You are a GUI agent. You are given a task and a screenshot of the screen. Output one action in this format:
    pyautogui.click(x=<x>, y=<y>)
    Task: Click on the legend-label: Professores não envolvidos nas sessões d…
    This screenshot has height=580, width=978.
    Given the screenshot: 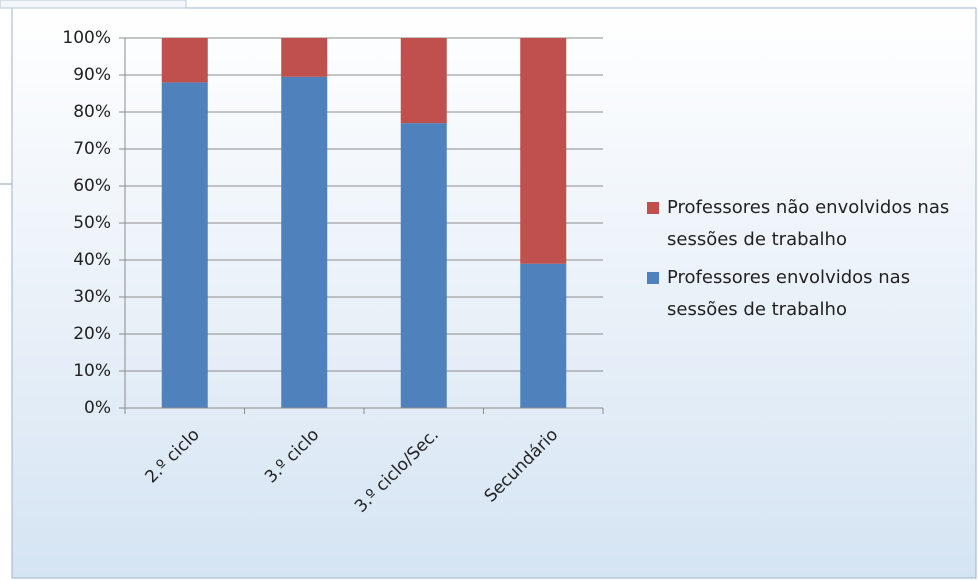 What is the action you would take?
    pyautogui.click(x=808, y=223)
    